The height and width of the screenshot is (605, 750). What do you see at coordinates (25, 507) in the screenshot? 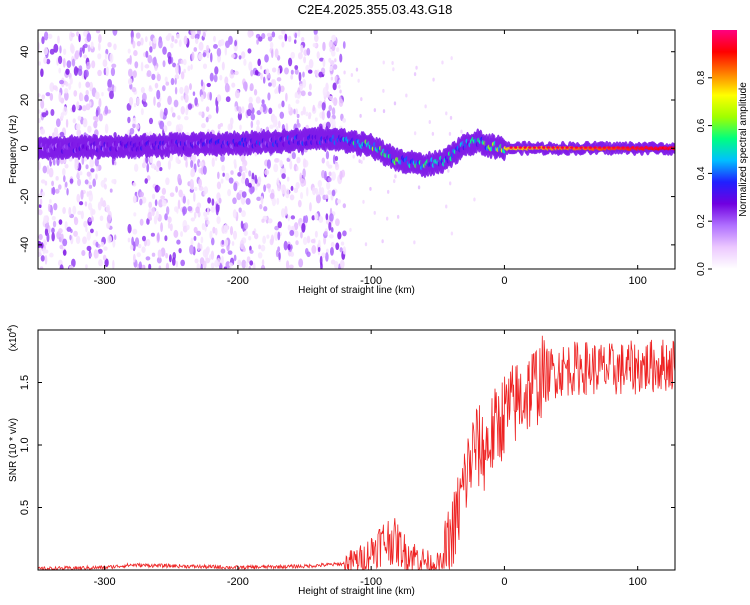
I see `bottom-y-tick-label: 0.5` at bounding box center [25, 507].